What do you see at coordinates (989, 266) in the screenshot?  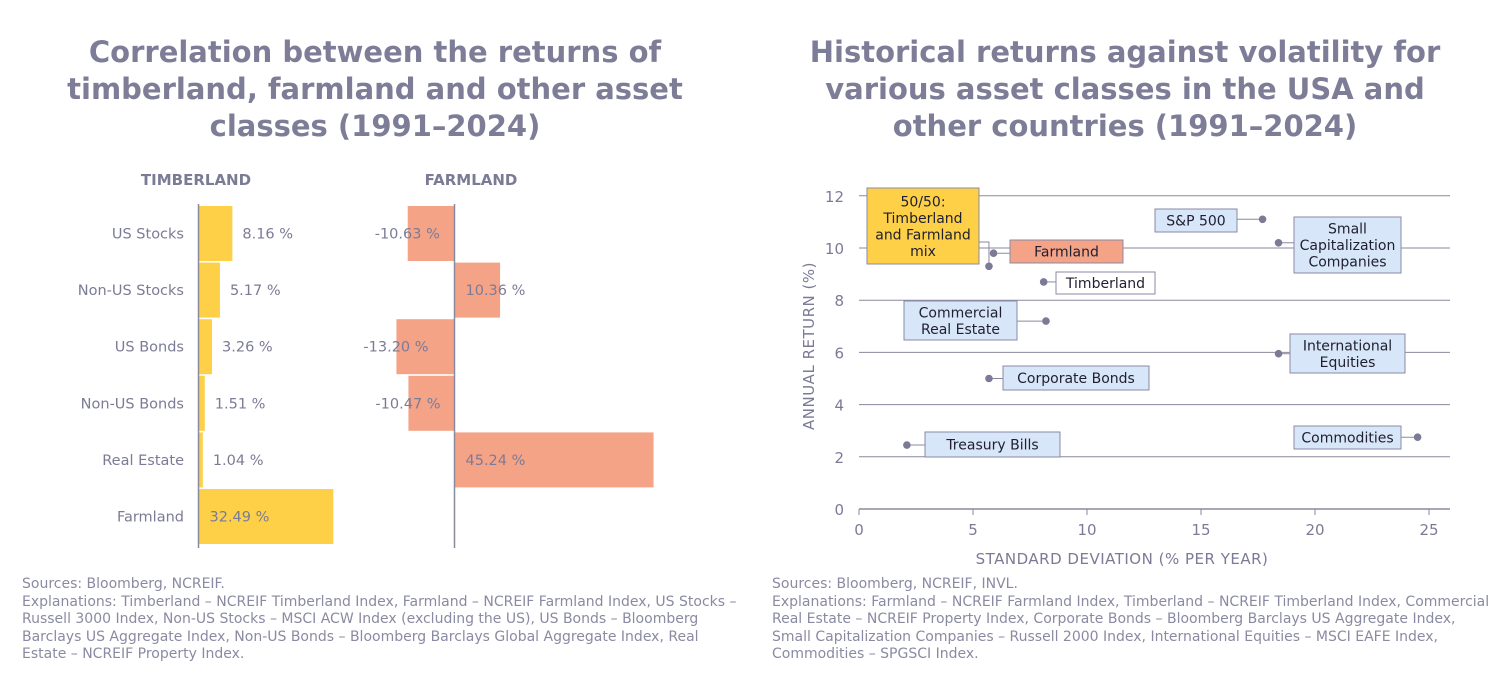 I see `data-point-50-50-timberland-and-farmland-mix` at bounding box center [989, 266].